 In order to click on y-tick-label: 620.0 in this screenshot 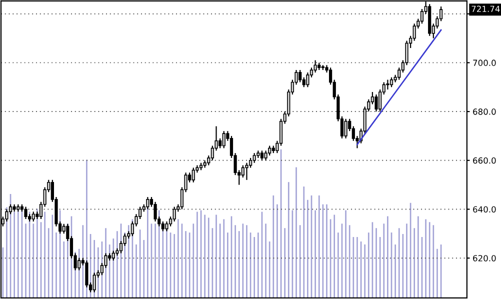, I will do `click(484, 258)`.